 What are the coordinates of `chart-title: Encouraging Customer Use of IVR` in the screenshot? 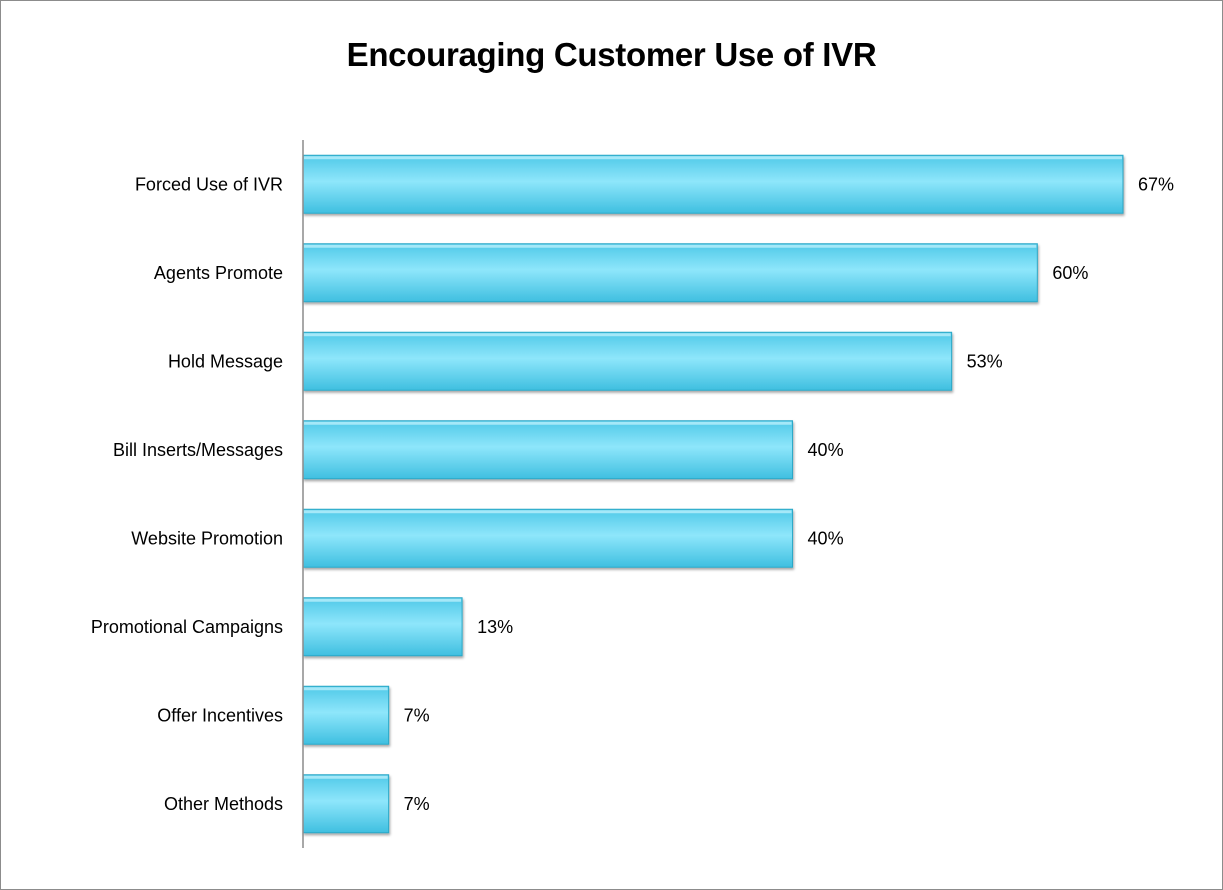 It's located at (611, 54).